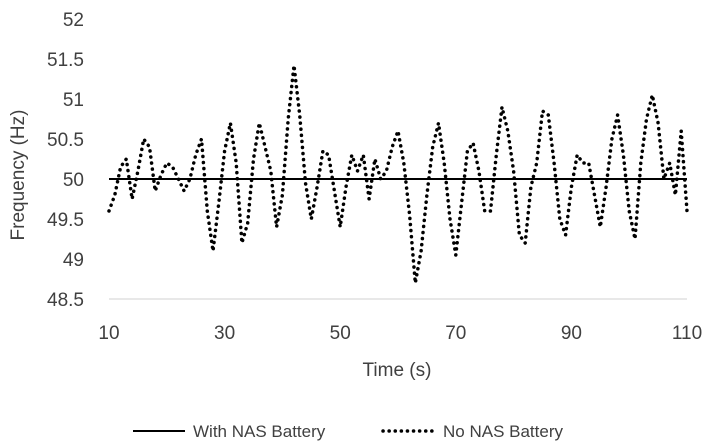  Describe the element at coordinates (571, 333) in the screenshot. I see `x-tick-label: 90` at that location.